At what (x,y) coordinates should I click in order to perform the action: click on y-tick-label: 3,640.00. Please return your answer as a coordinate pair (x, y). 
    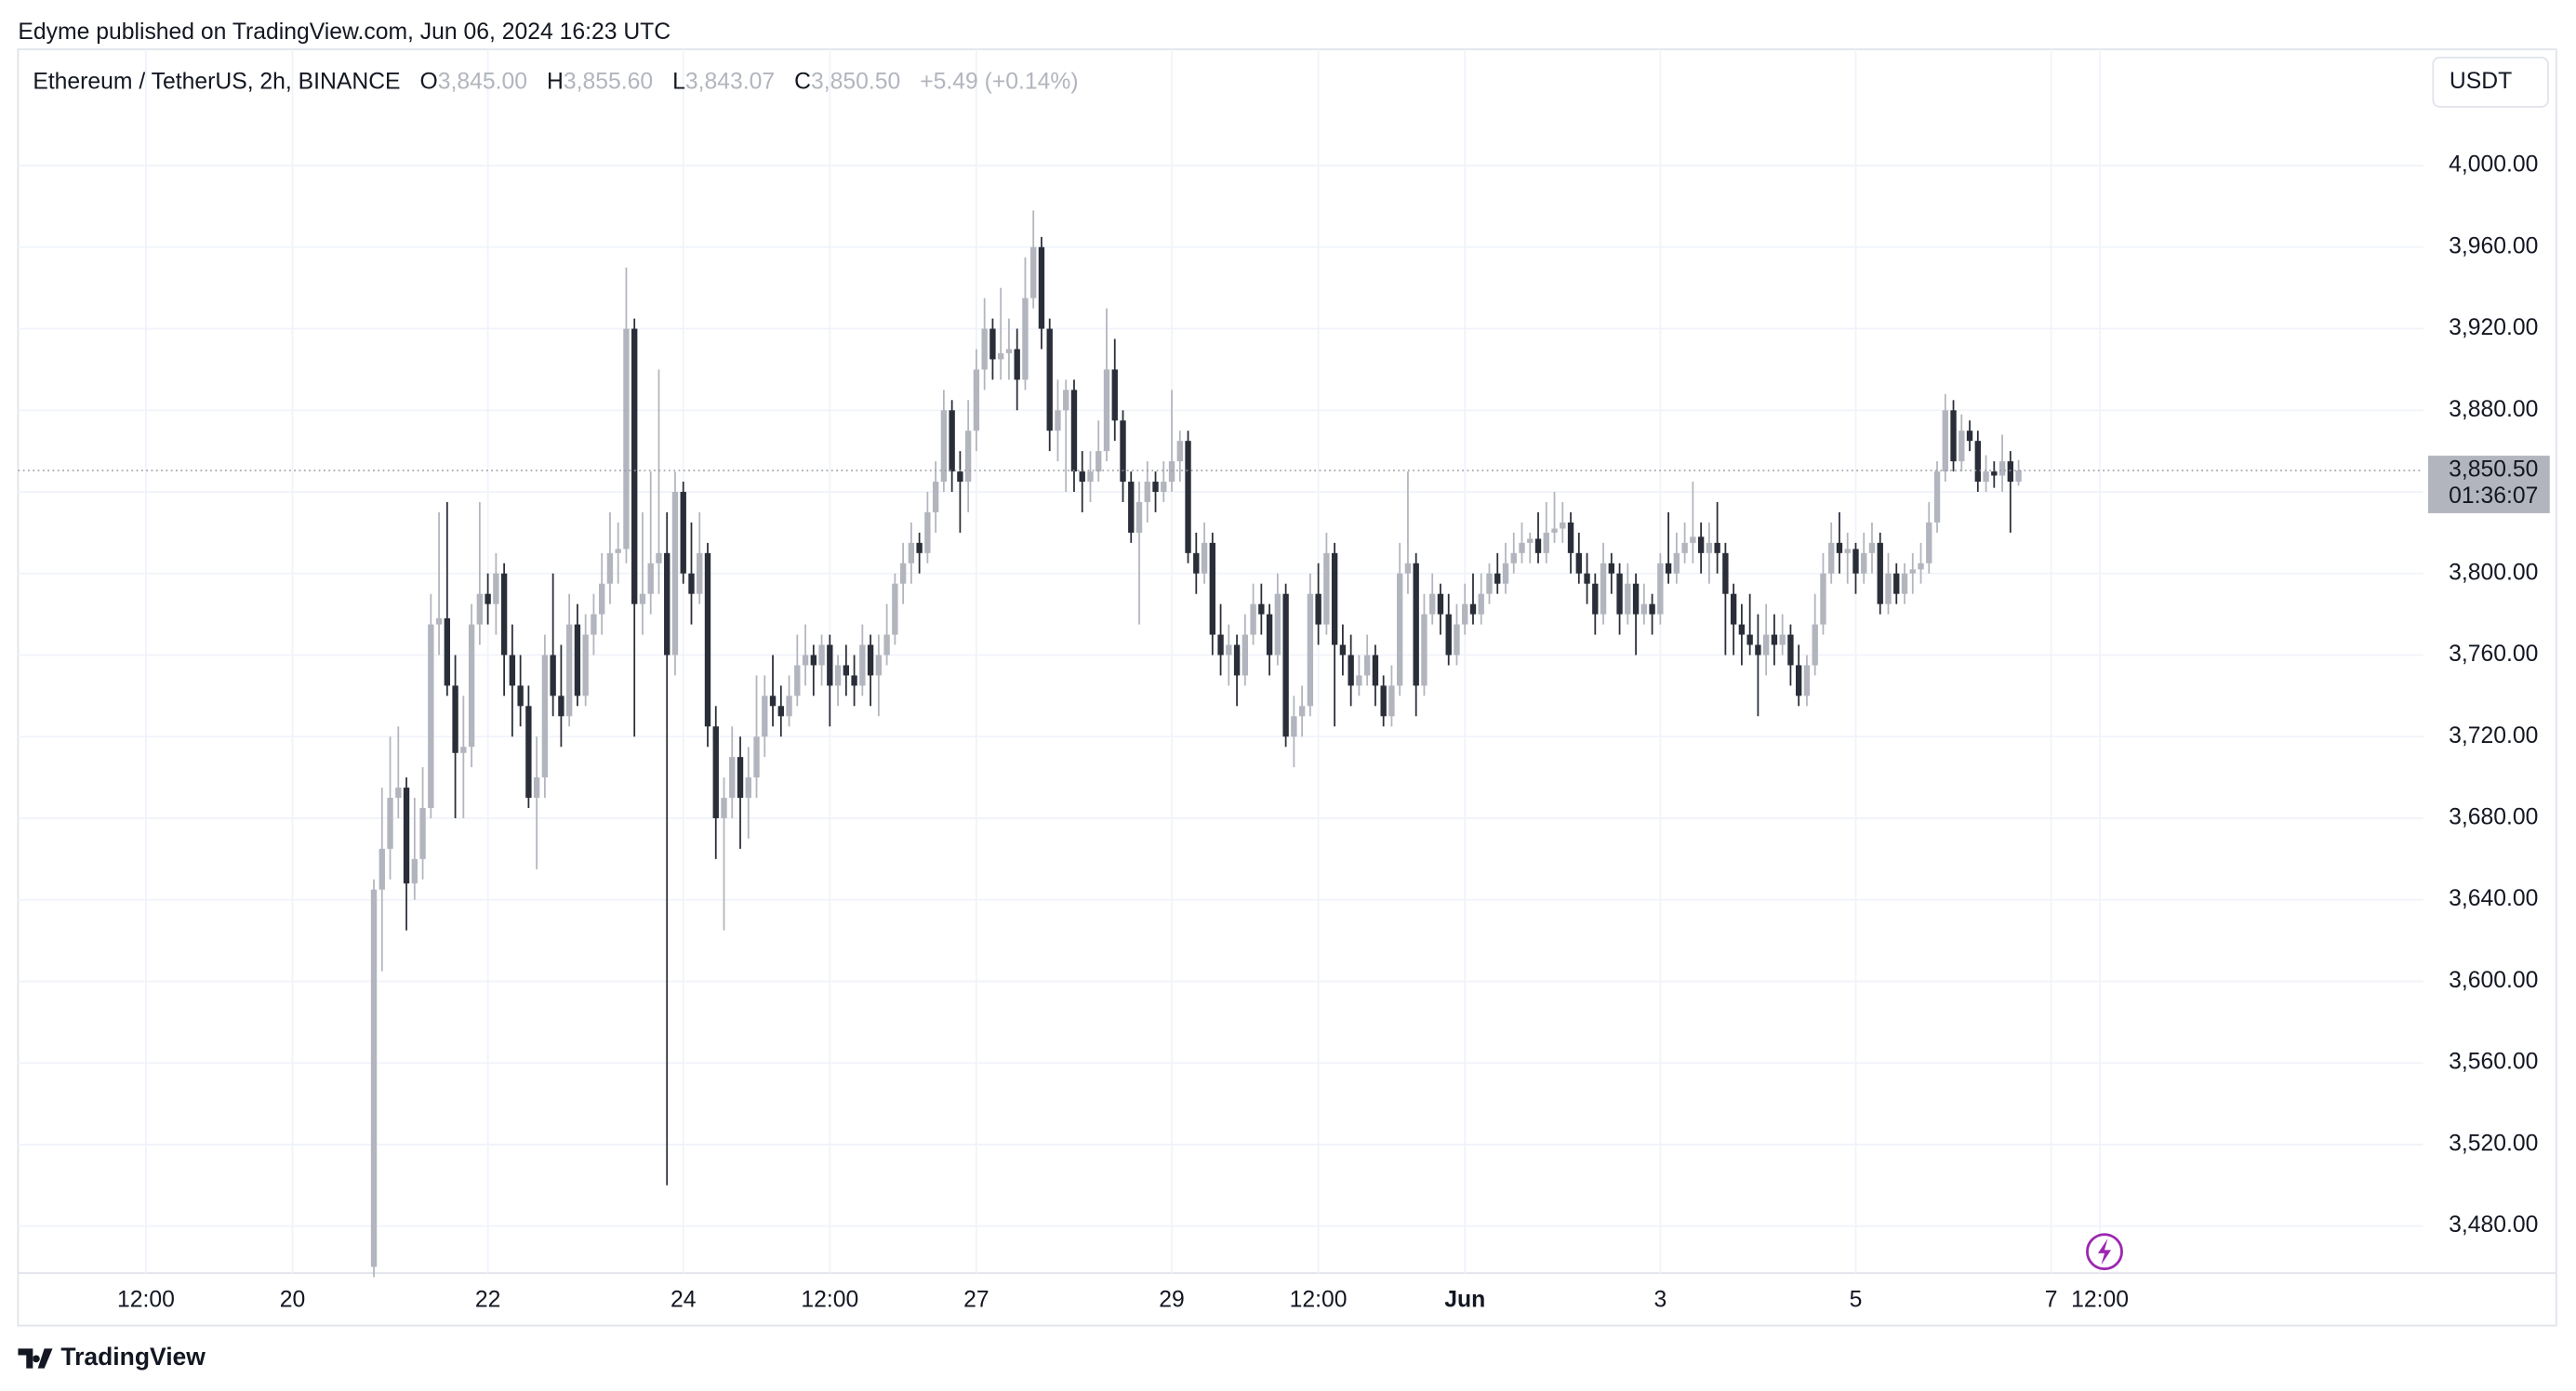
    Looking at the image, I should click on (2493, 898).